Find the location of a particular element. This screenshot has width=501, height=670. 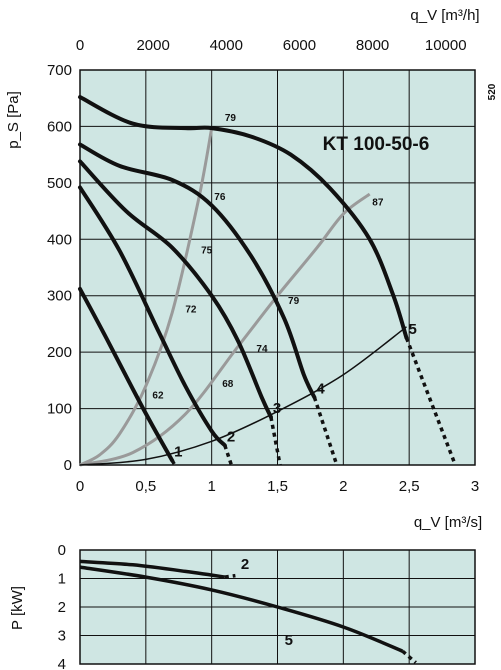

x2-tick-label: 8000 is located at coordinates (372, 45).